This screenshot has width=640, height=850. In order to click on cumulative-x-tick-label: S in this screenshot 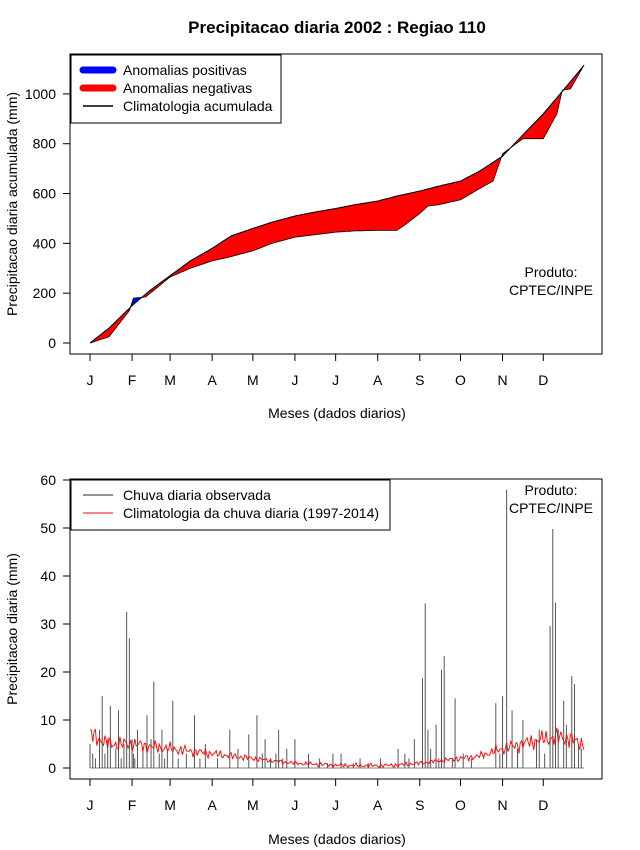, I will do `click(419, 380)`.